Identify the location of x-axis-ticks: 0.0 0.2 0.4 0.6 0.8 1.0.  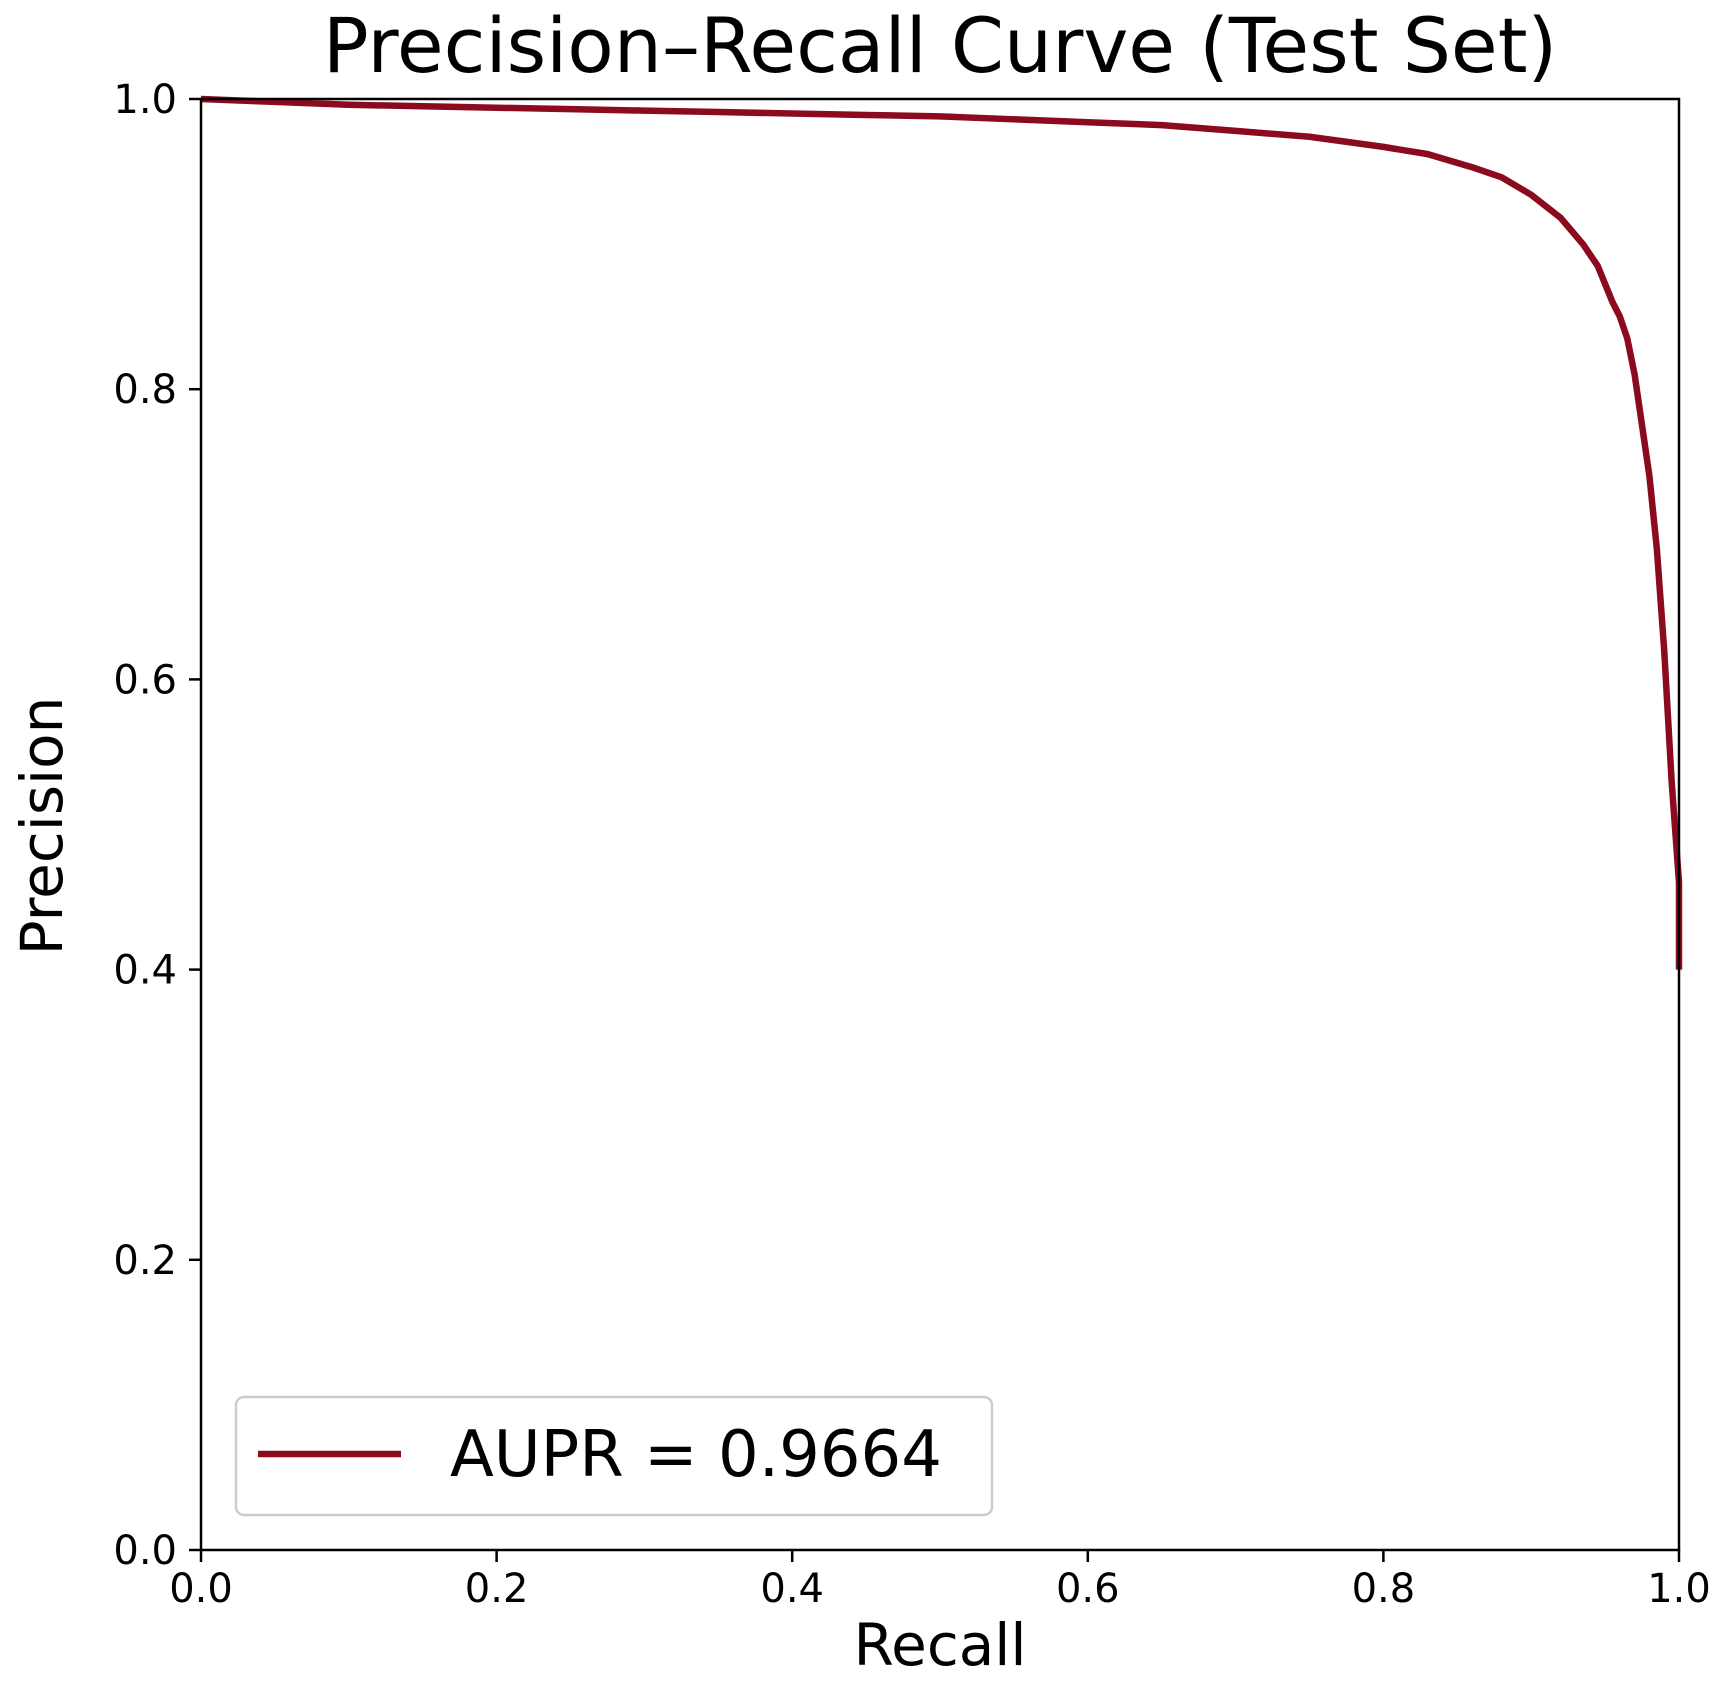
(940, 1581).